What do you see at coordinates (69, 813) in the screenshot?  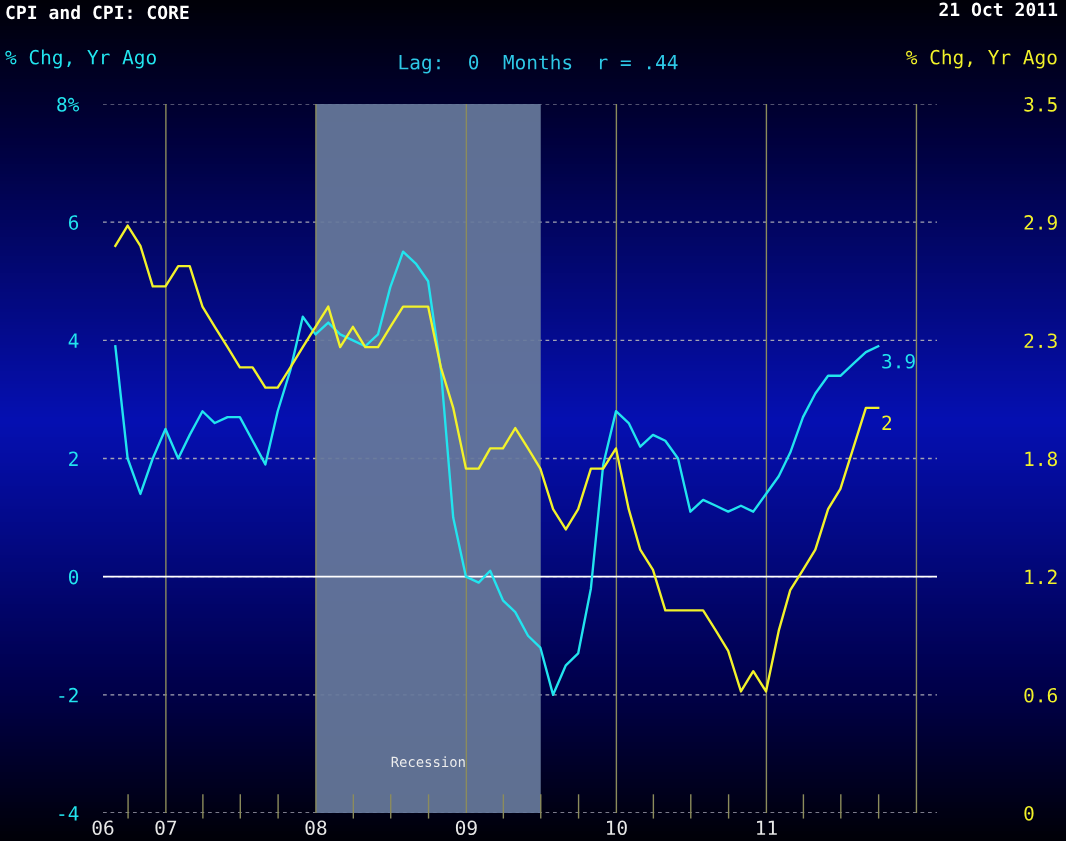 I see `y-tick-label: -4` at bounding box center [69, 813].